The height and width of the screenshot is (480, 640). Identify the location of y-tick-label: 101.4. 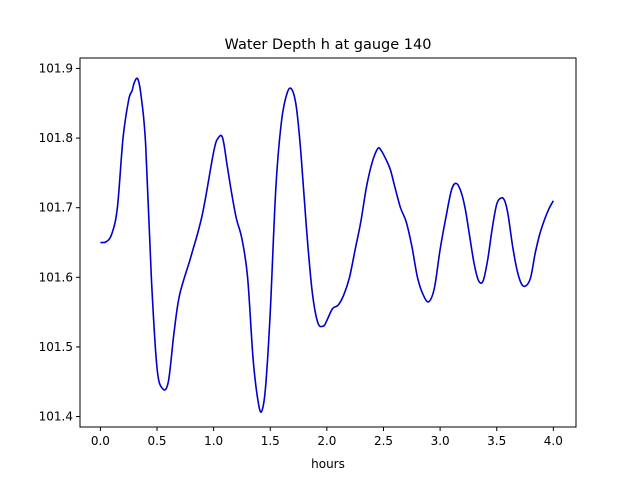
(56, 417).